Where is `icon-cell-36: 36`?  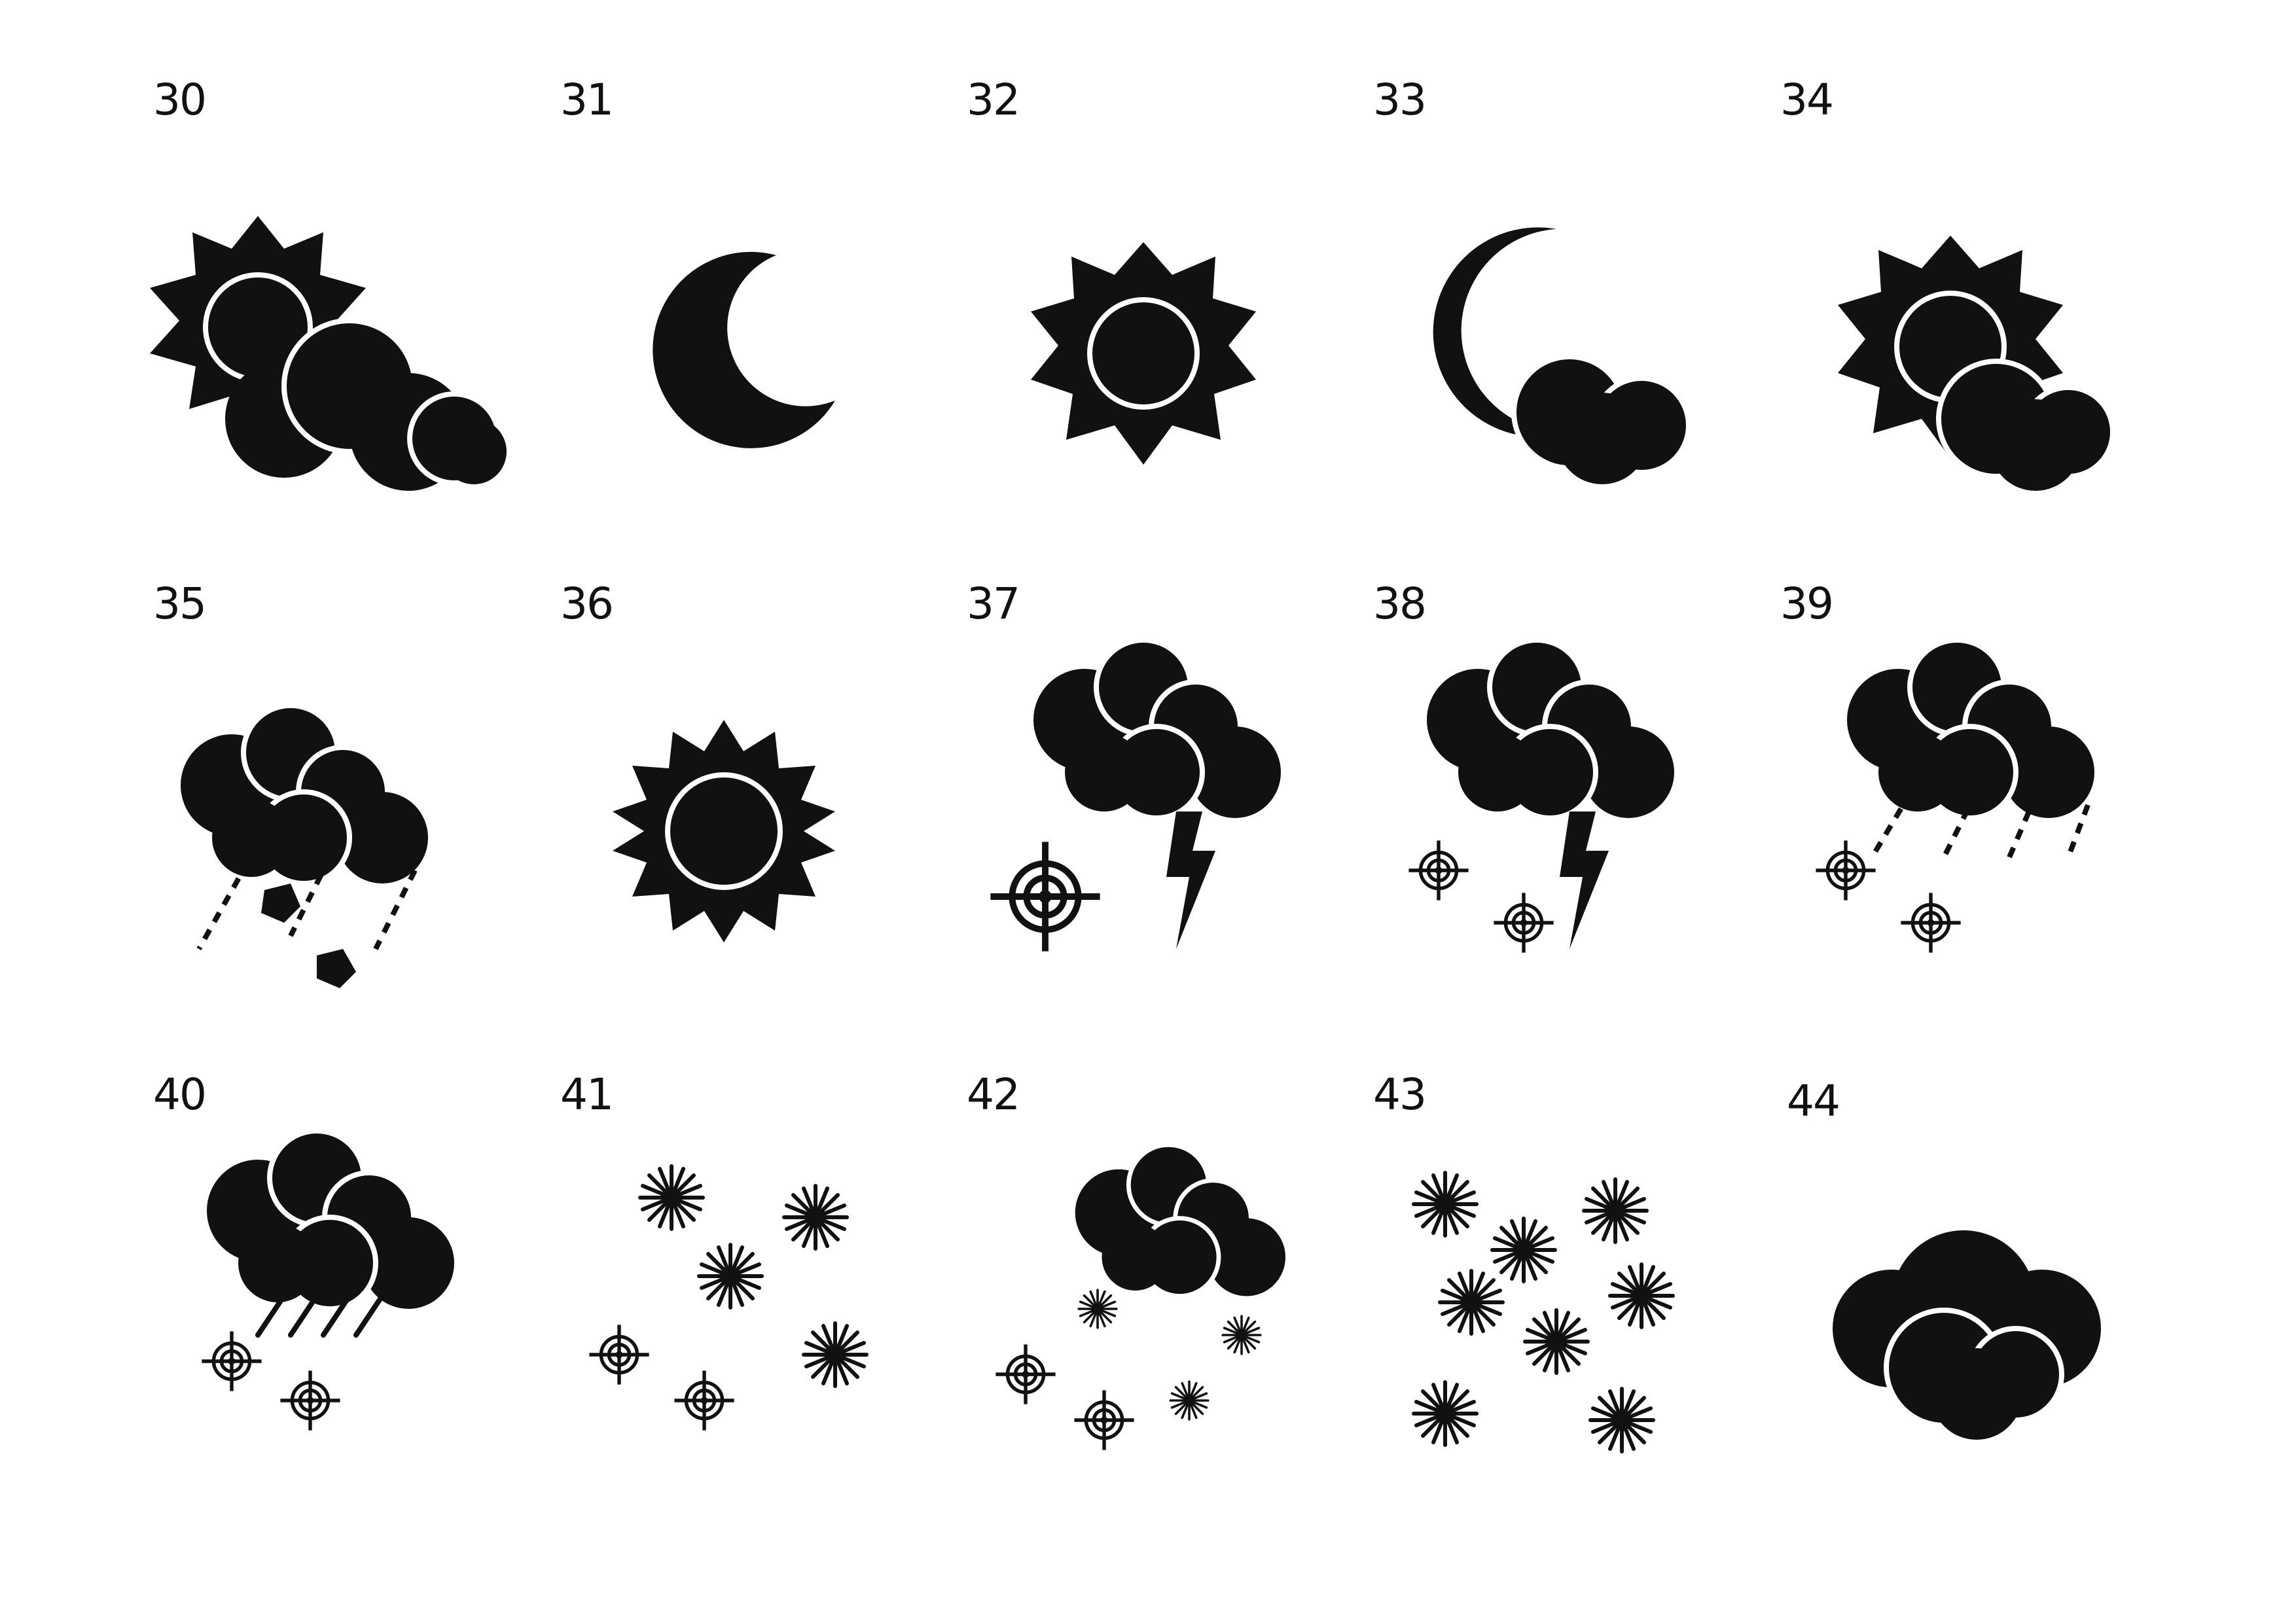 icon-cell-36: 36 is located at coordinates (763, 831).